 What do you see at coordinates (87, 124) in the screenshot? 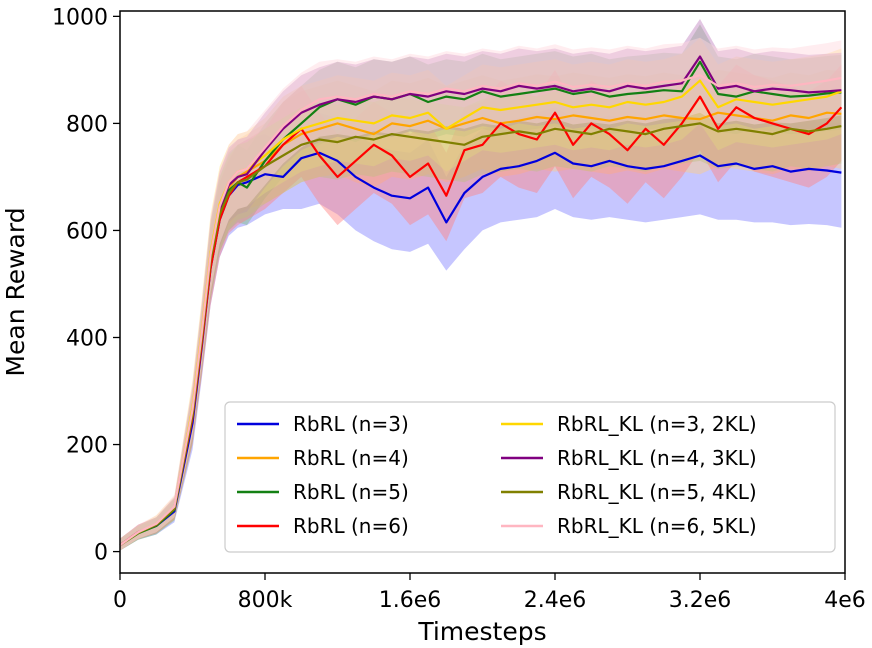
I see `y-tick-label: 800` at bounding box center [87, 124].